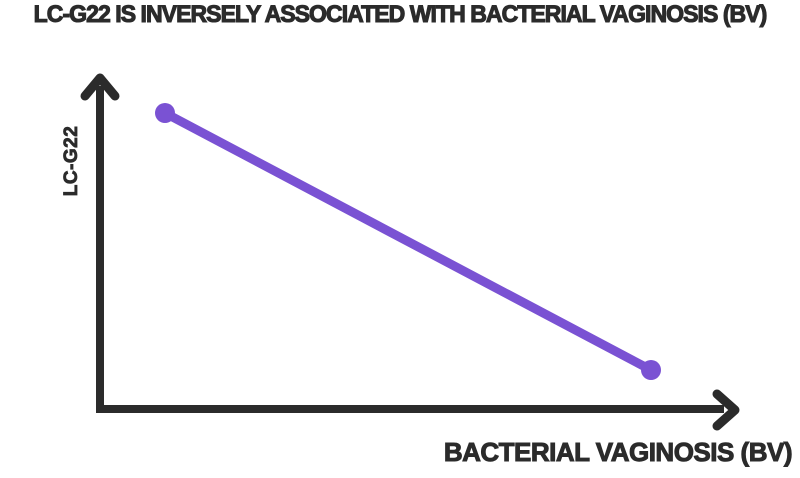 This screenshot has width=800, height=478. Describe the element at coordinates (100, 87) in the screenshot. I see `y-axis-arrowhead-icon` at that location.